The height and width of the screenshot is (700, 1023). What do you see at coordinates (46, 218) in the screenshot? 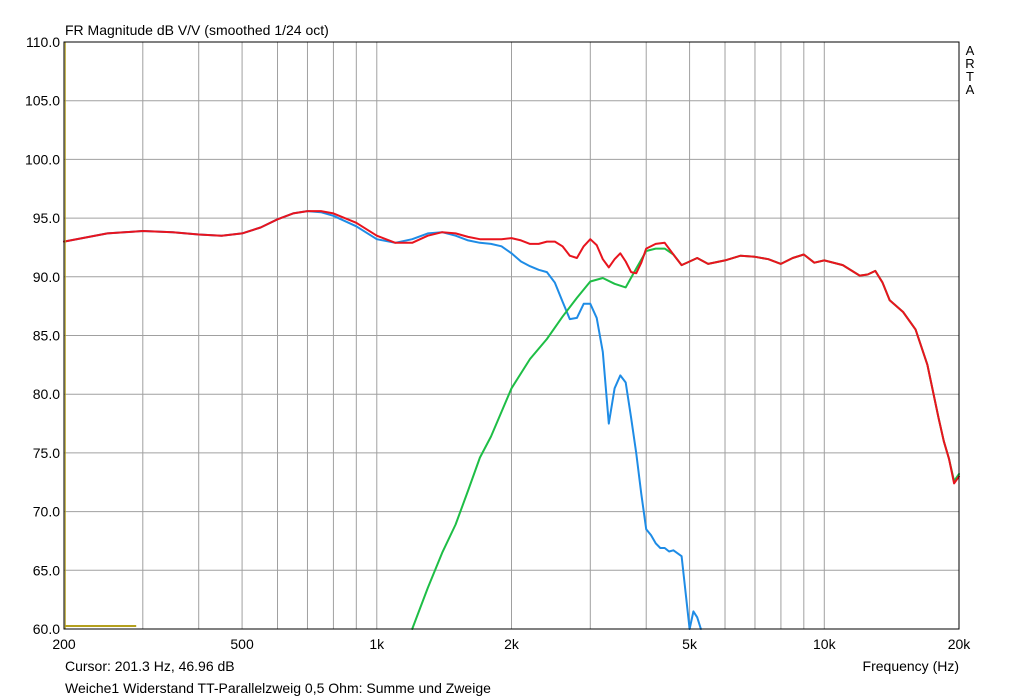
I see `y-tick-label: 95.0` at bounding box center [46, 218].